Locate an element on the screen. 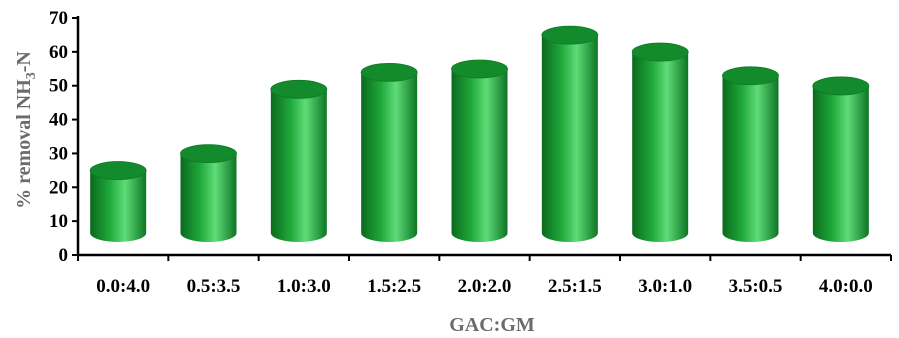 Image resolution: width=899 pixels, height=338 pixels. y-tick-label: 10 is located at coordinates (58, 221).